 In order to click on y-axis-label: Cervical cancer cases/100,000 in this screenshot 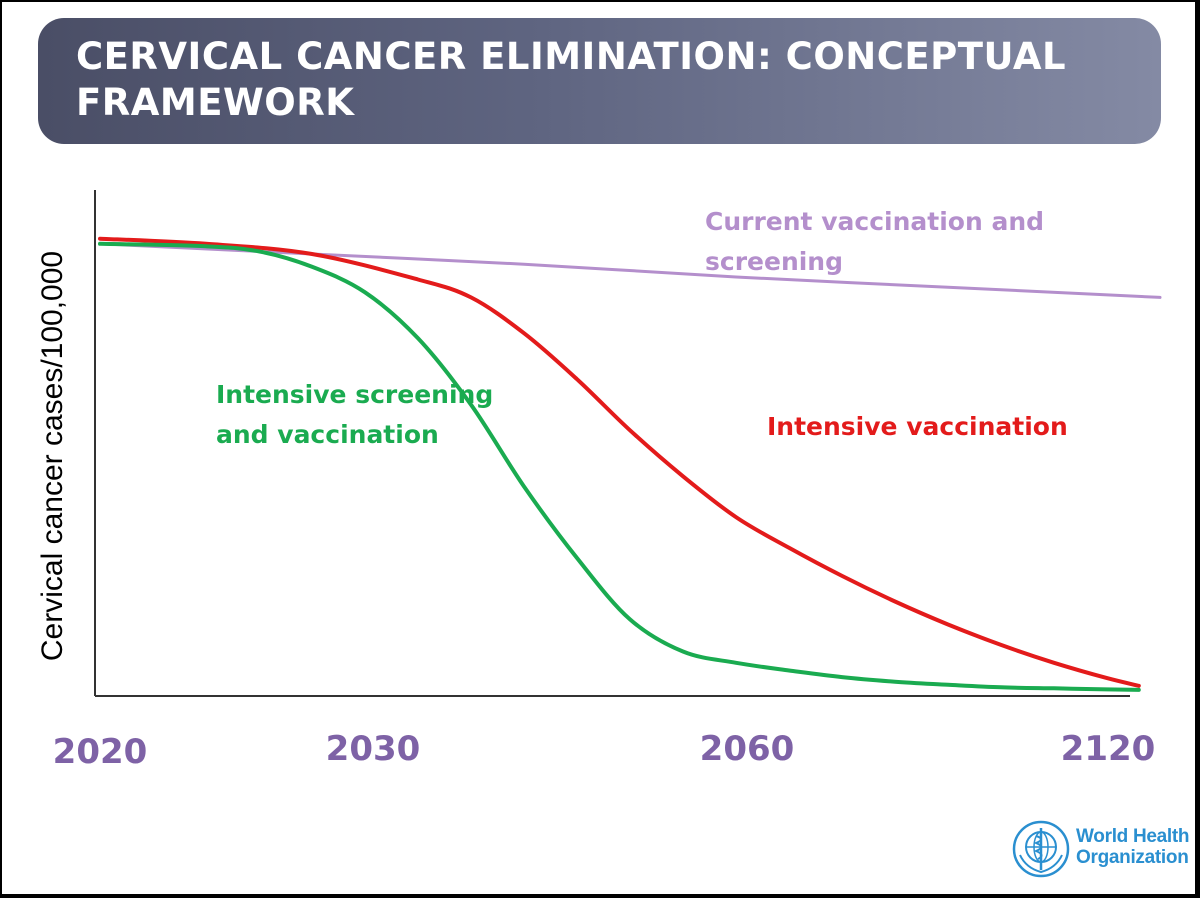, I will do `click(52, 456)`.